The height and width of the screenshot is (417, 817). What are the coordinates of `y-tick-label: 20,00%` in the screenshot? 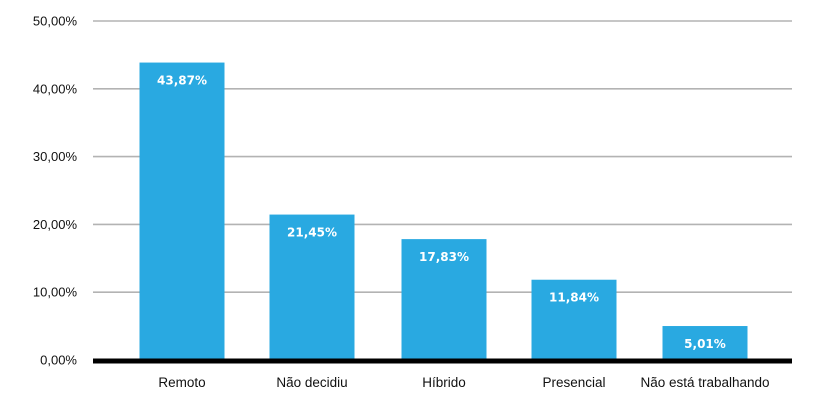 It's located at (55, 224).